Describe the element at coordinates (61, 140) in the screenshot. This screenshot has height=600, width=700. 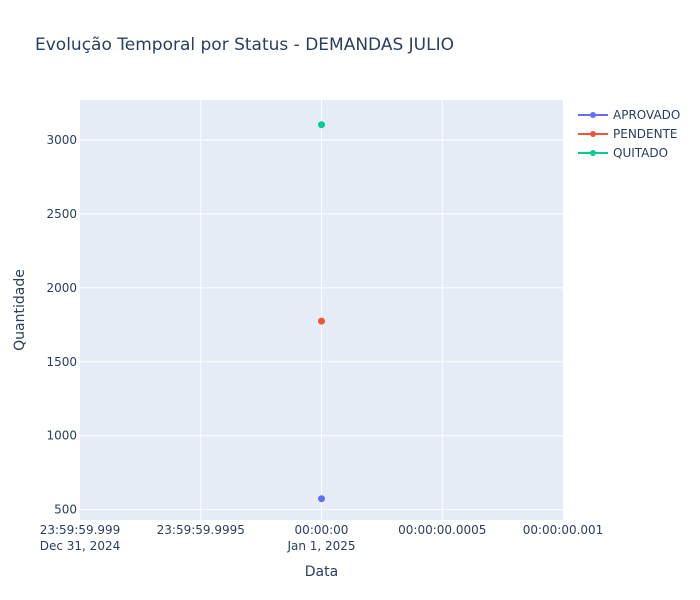
I see `y-tick-label: 3000` at that location.